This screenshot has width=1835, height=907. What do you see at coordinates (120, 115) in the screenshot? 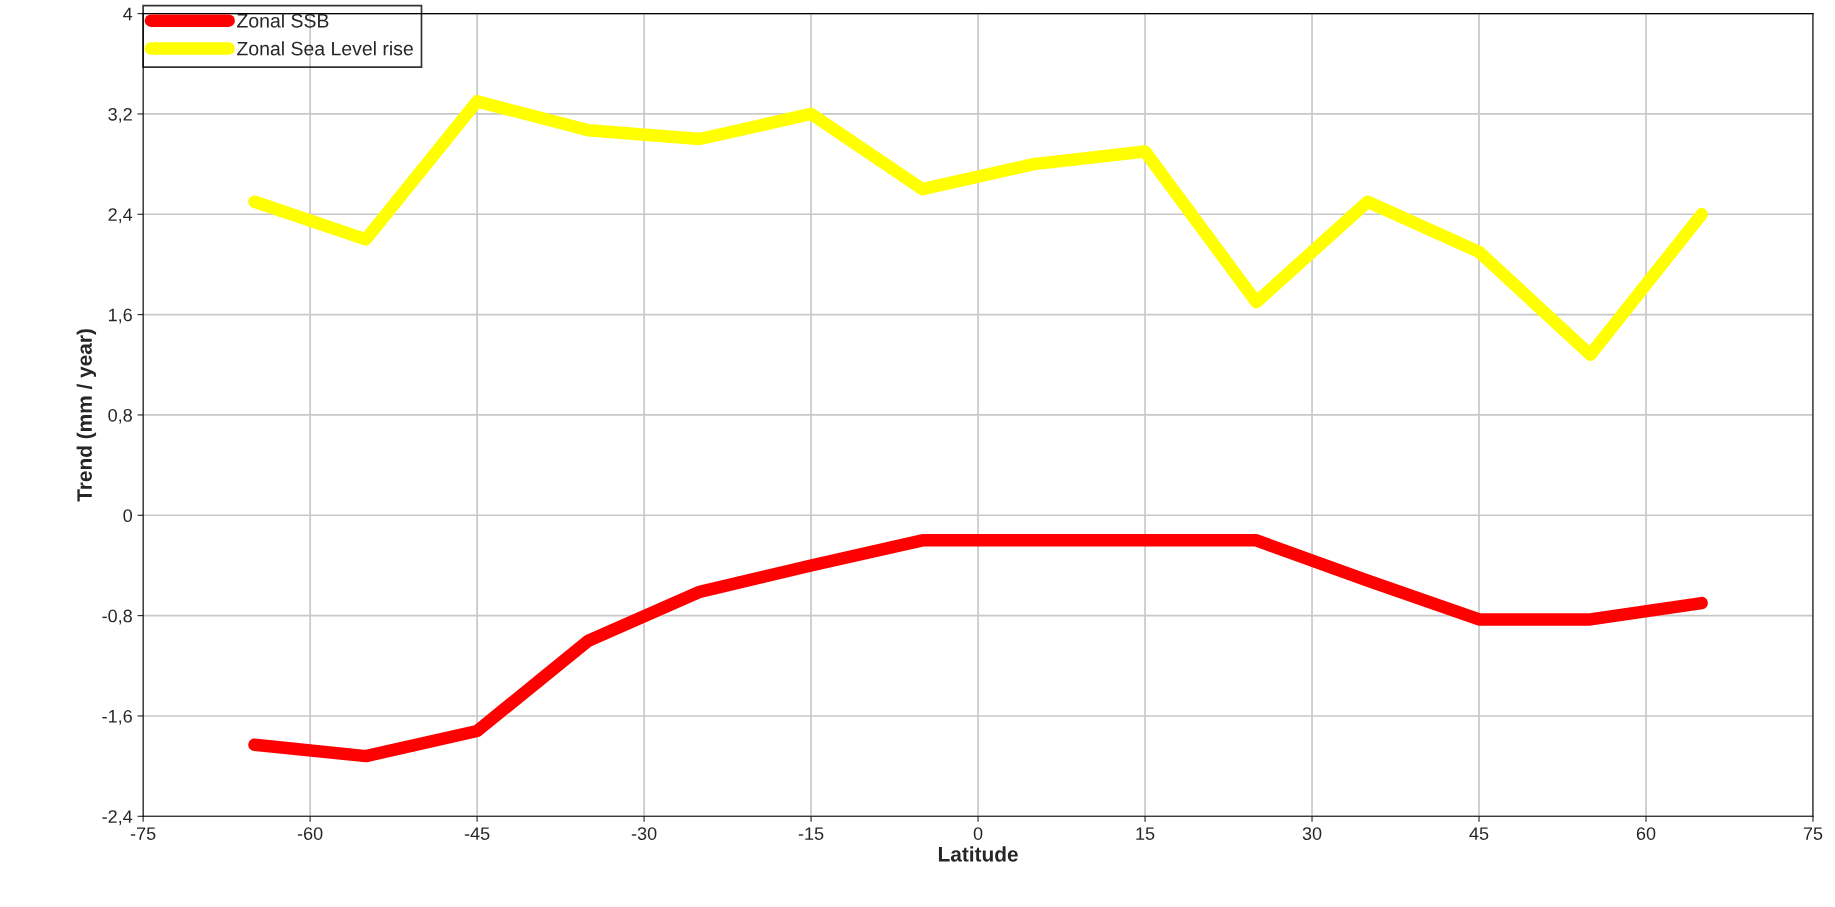
I see `y-tick-label: 3,2` at bounding box center [120, 115].